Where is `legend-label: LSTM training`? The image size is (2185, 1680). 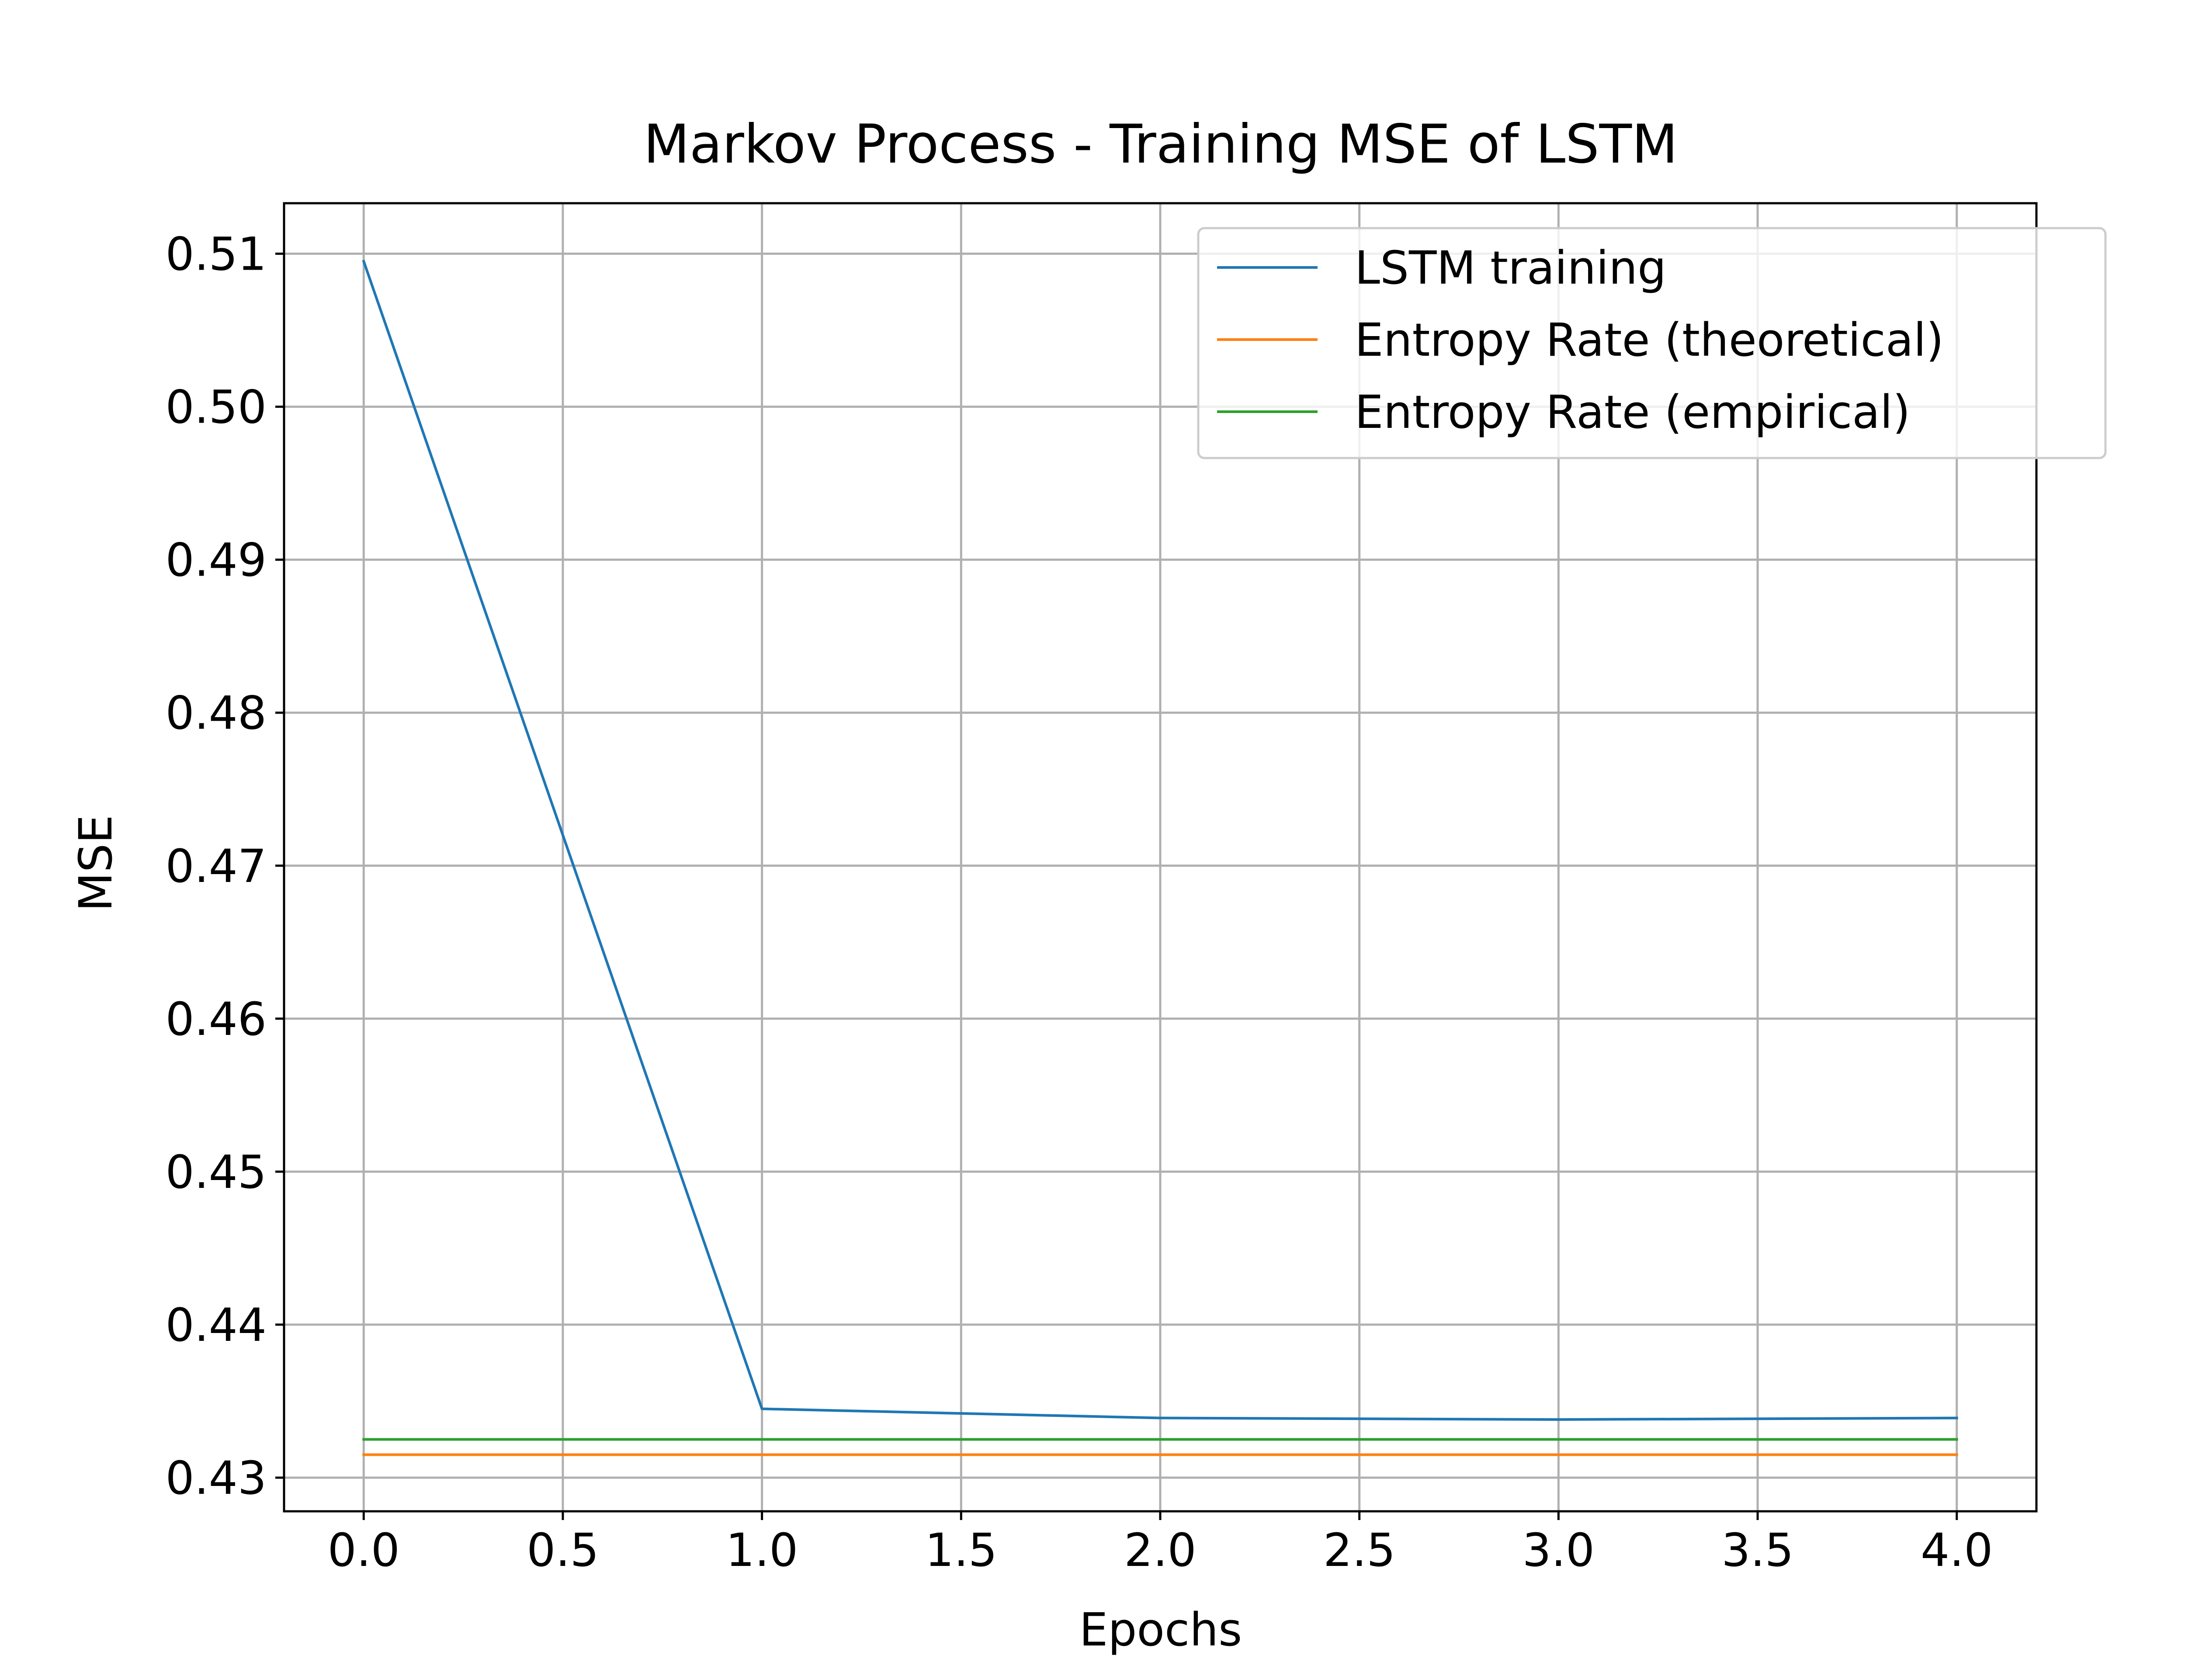
legend-label: LSTM training is located at coordinates (1510, 268).